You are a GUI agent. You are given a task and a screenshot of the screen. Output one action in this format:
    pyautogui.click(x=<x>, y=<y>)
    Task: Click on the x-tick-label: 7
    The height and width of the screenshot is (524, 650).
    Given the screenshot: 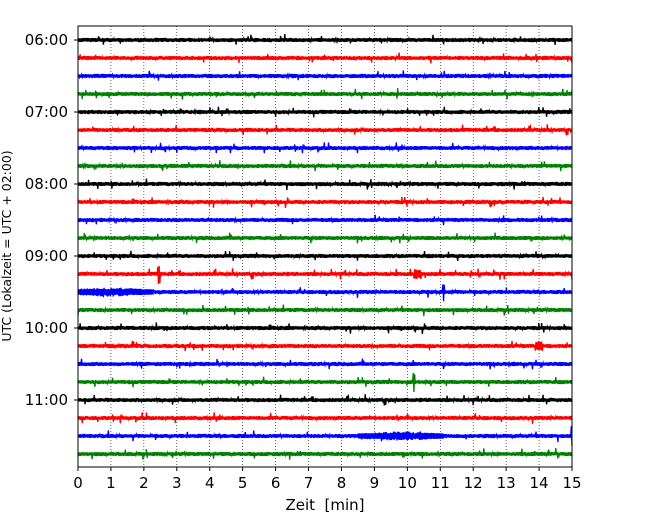 What is the action you would take?
    pyautogui.click(x=309, y=483)
    